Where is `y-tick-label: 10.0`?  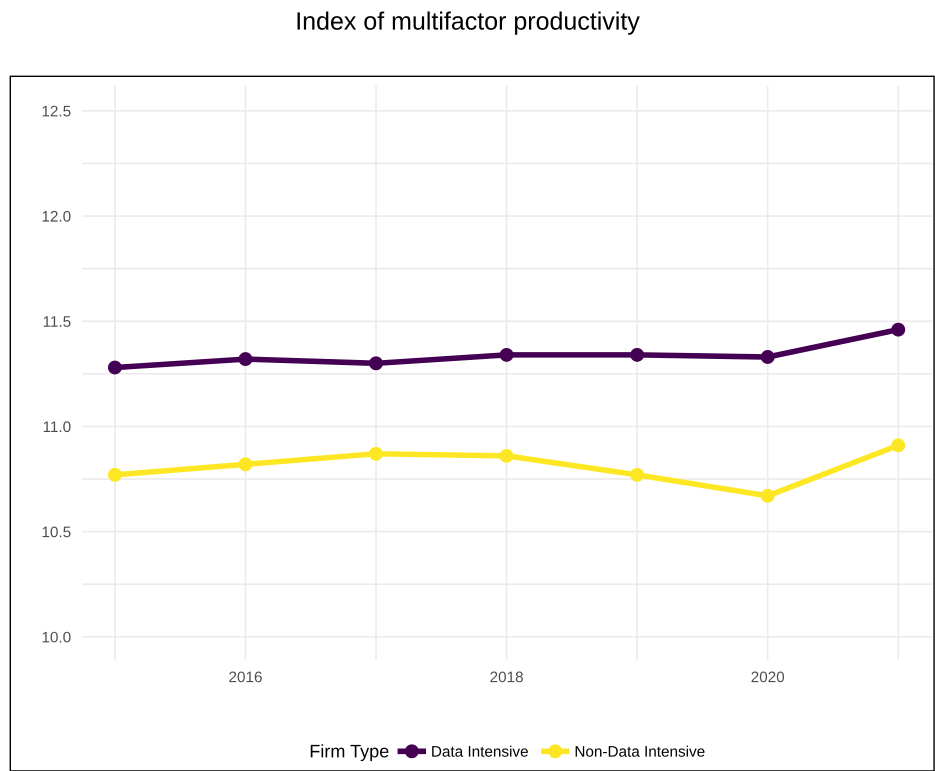
y-tick-label: 10.0 is located at coordinates (56, 637).